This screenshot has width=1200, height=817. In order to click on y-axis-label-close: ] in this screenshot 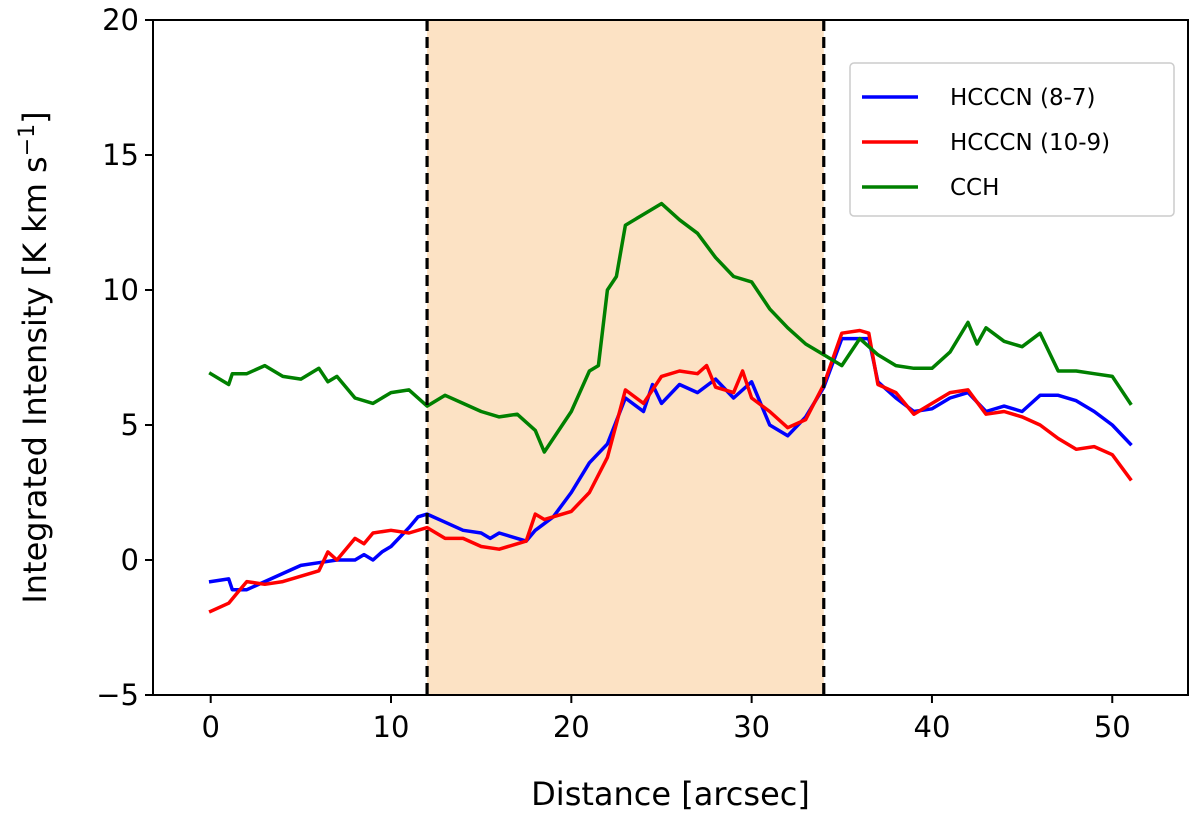, I will do `click(35, 117)`.